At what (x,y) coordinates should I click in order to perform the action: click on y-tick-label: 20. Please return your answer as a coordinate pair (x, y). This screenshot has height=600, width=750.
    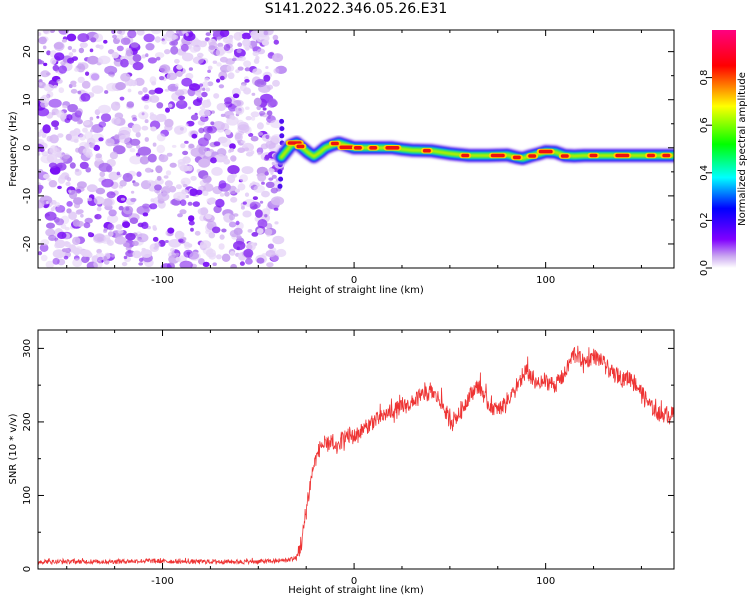
    Looking at the image, I should click on (27, 51).